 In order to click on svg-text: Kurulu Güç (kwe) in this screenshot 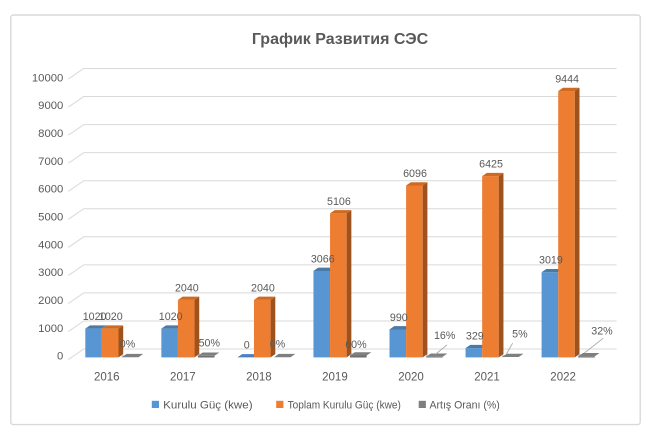, I will do `click(207, 405)`.